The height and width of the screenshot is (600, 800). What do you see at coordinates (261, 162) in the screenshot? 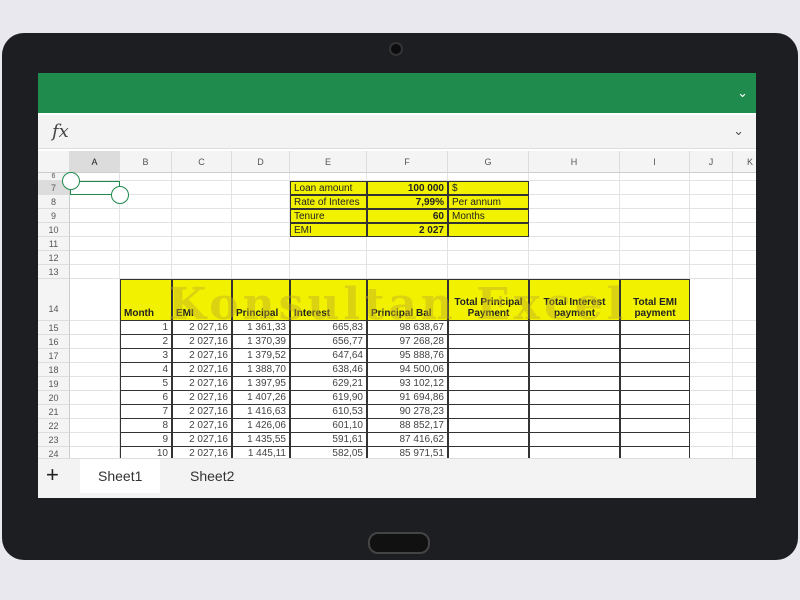
I see `column-header-d: D` at bounding box center [261, 162].